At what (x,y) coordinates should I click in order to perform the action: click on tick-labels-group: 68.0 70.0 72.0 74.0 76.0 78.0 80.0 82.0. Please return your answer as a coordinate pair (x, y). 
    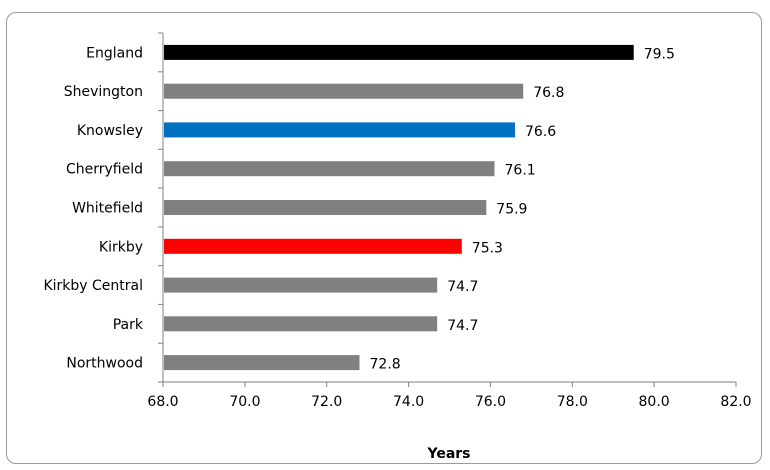
    Looking at the image, I should click on (449, 402).